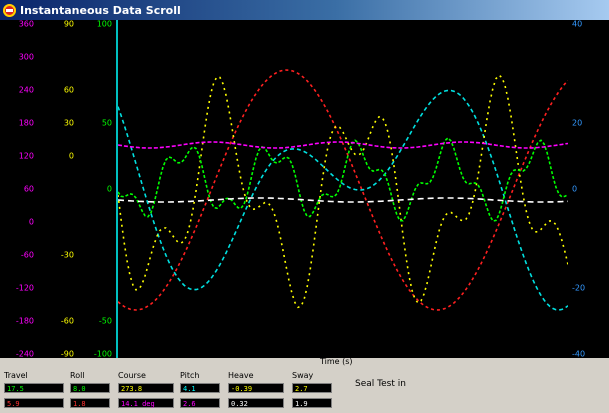 The width and height of the screenshot is (609, 413). Describe the element at coordinates (67, 255) in the screenshot. I see `axis-tick-label: -30` at that location.